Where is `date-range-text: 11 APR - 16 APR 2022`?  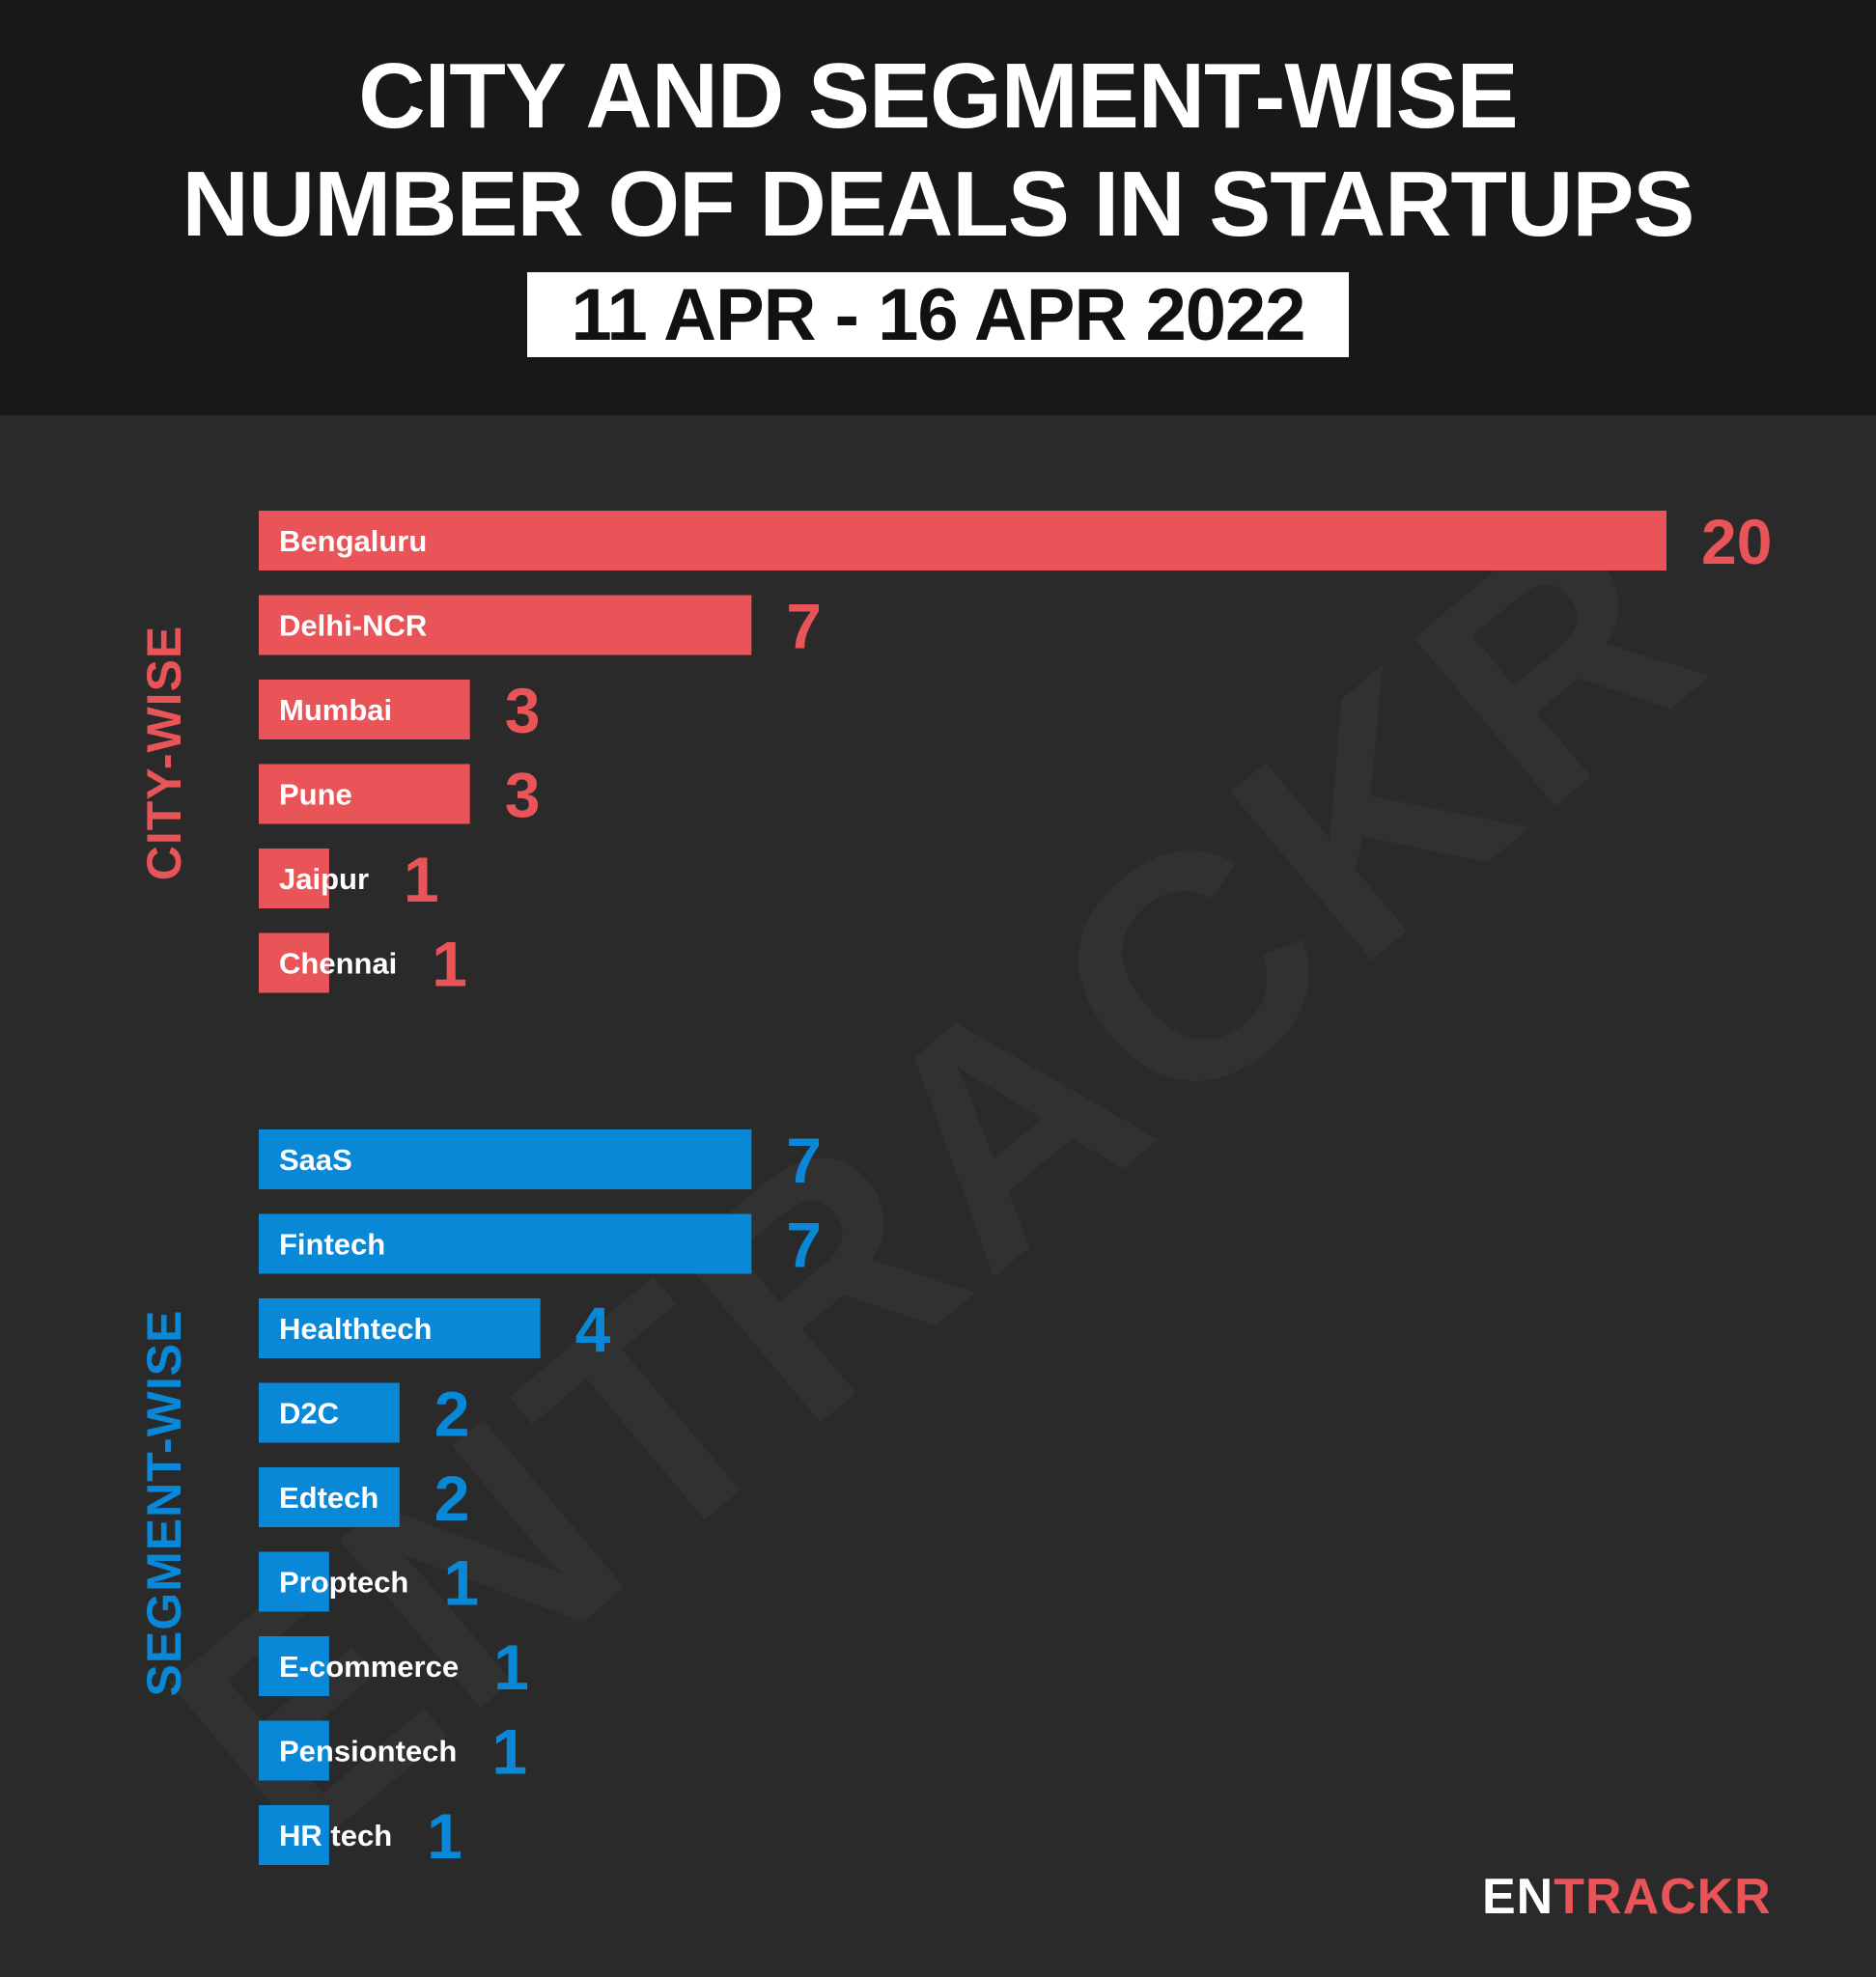 date-range-text: 11 APR - 16 APR 2022 is located at coordinates (938, 314).